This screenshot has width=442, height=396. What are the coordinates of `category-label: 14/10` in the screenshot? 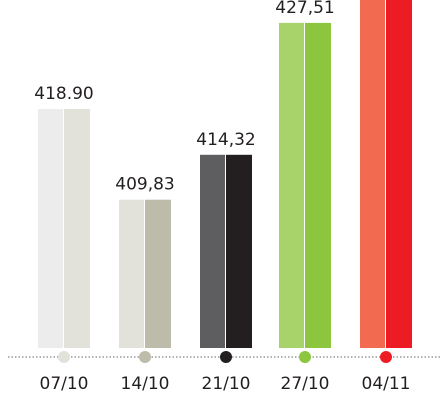 It's located at (145, 384).